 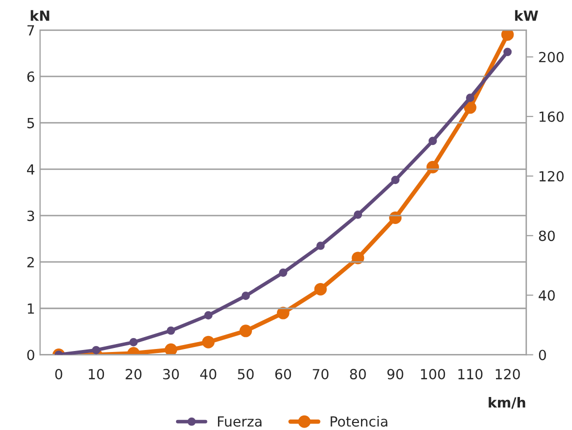 What do you see at coordinates (433, 374) in the screenshot?
I see `x-tick-label: 100` at bounding box center [433, 374].